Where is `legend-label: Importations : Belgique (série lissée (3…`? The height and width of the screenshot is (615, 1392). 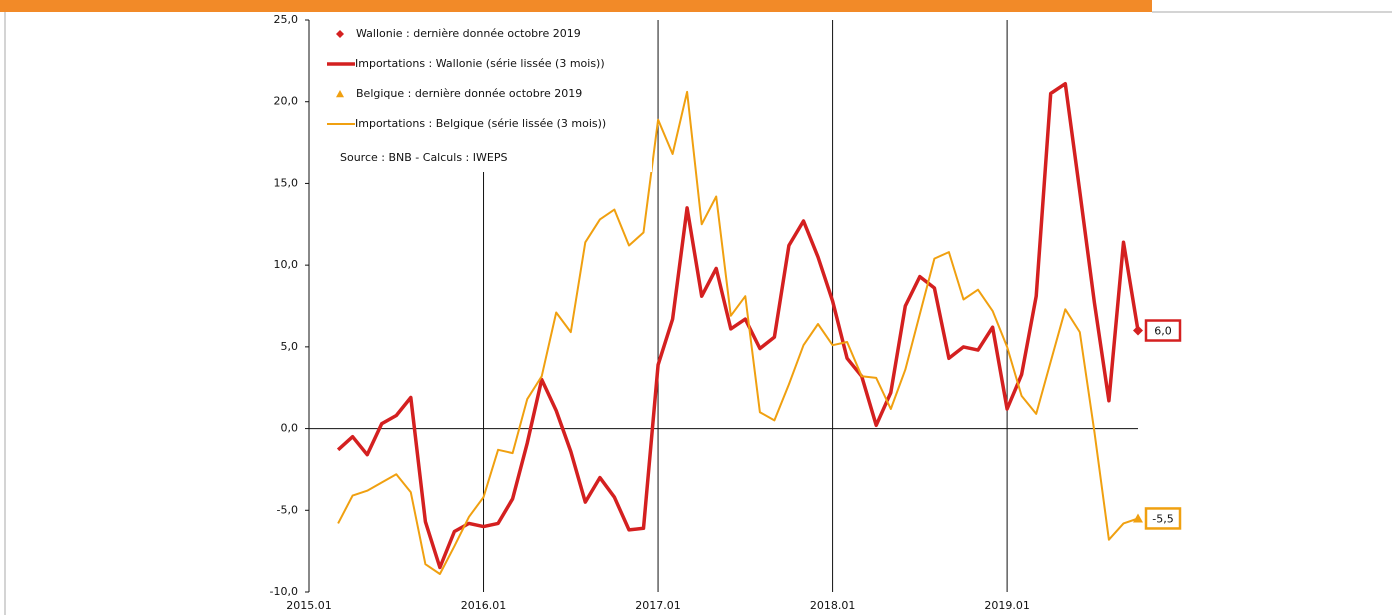
legend-label: Importations : Belgique (série lissée (3… is located at coordinates (480, 123).